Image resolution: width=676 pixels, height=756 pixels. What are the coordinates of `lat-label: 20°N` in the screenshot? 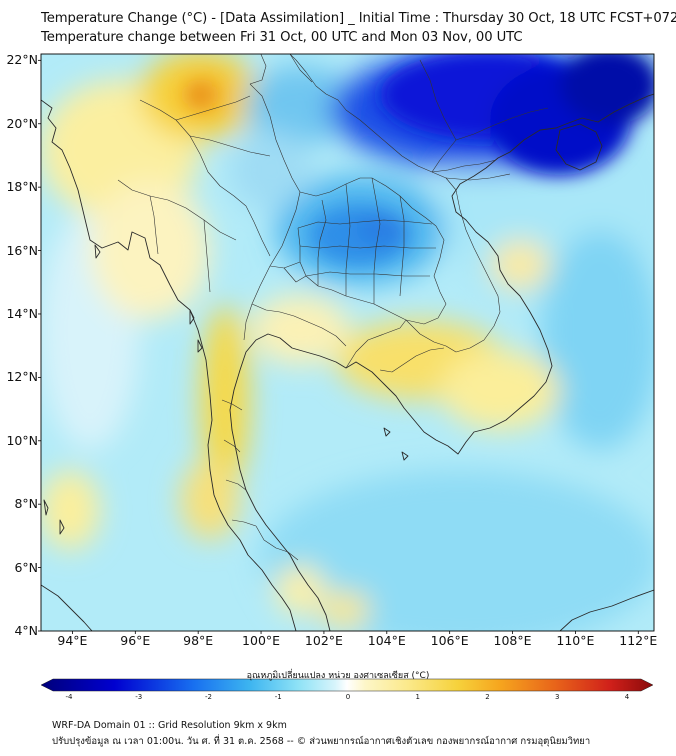 It's located at (22, 123).